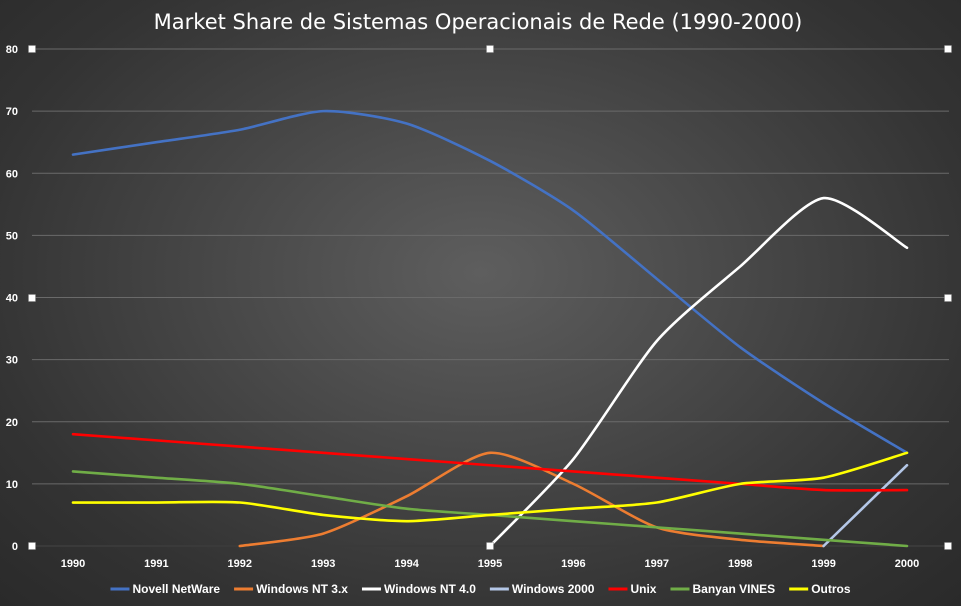  I want to click on legend-item: Unix, so click(632, 589).